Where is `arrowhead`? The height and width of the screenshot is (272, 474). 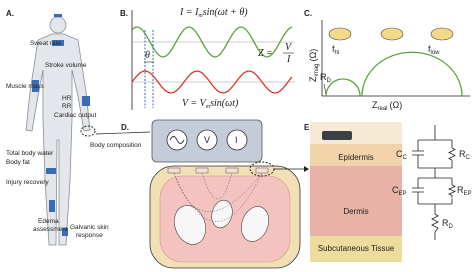
arrowhead is located at coordinates (306, 169).